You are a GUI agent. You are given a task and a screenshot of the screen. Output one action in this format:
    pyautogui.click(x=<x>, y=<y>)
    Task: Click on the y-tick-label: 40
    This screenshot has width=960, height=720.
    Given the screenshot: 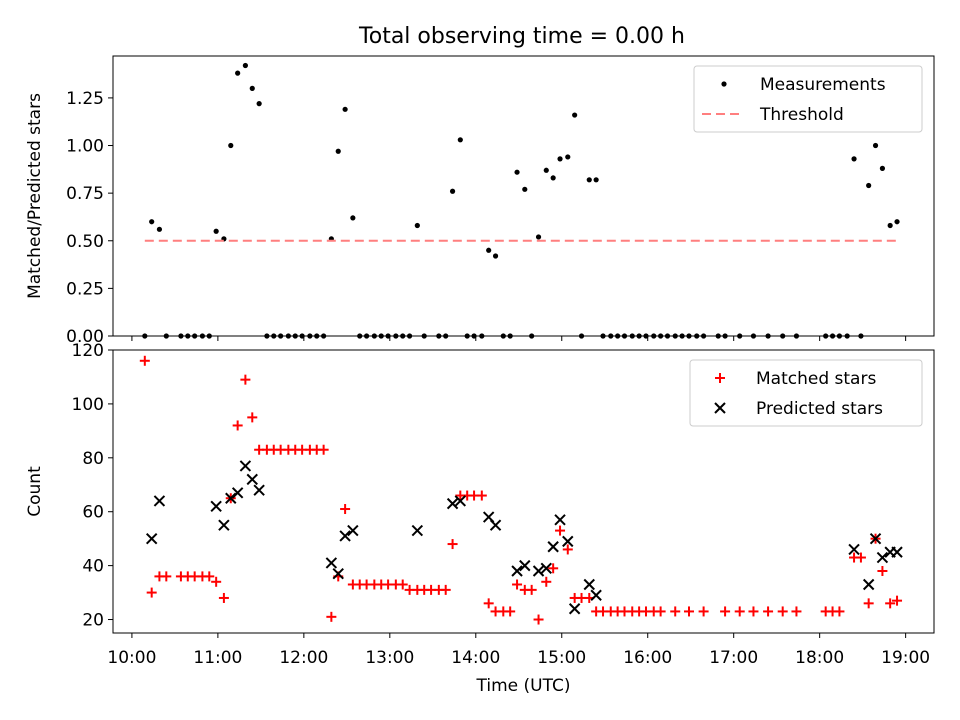 What is the action you would take?
    pyautogui.click(x=93, y=567)
    